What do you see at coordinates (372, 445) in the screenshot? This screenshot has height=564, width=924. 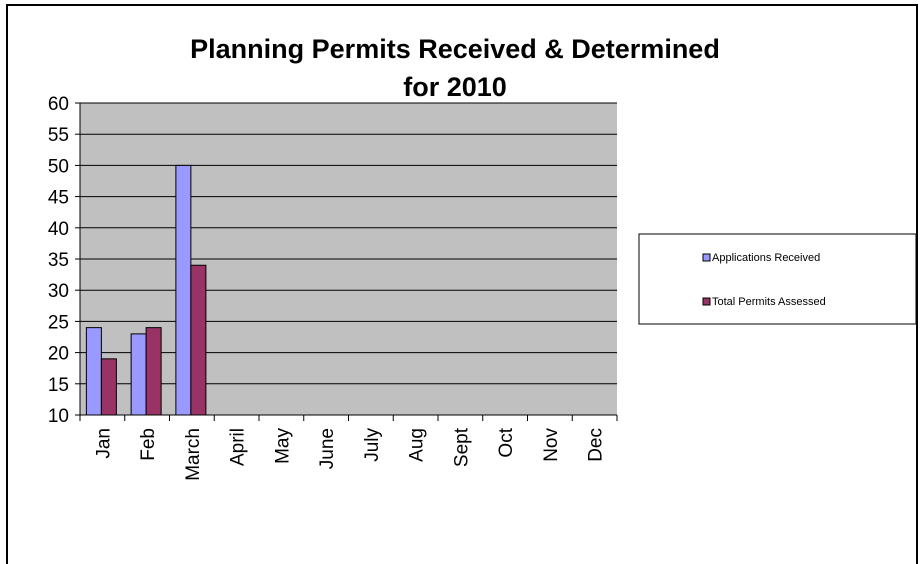 I see `x-tick-label-july: July` at bounding box center [372, 445].